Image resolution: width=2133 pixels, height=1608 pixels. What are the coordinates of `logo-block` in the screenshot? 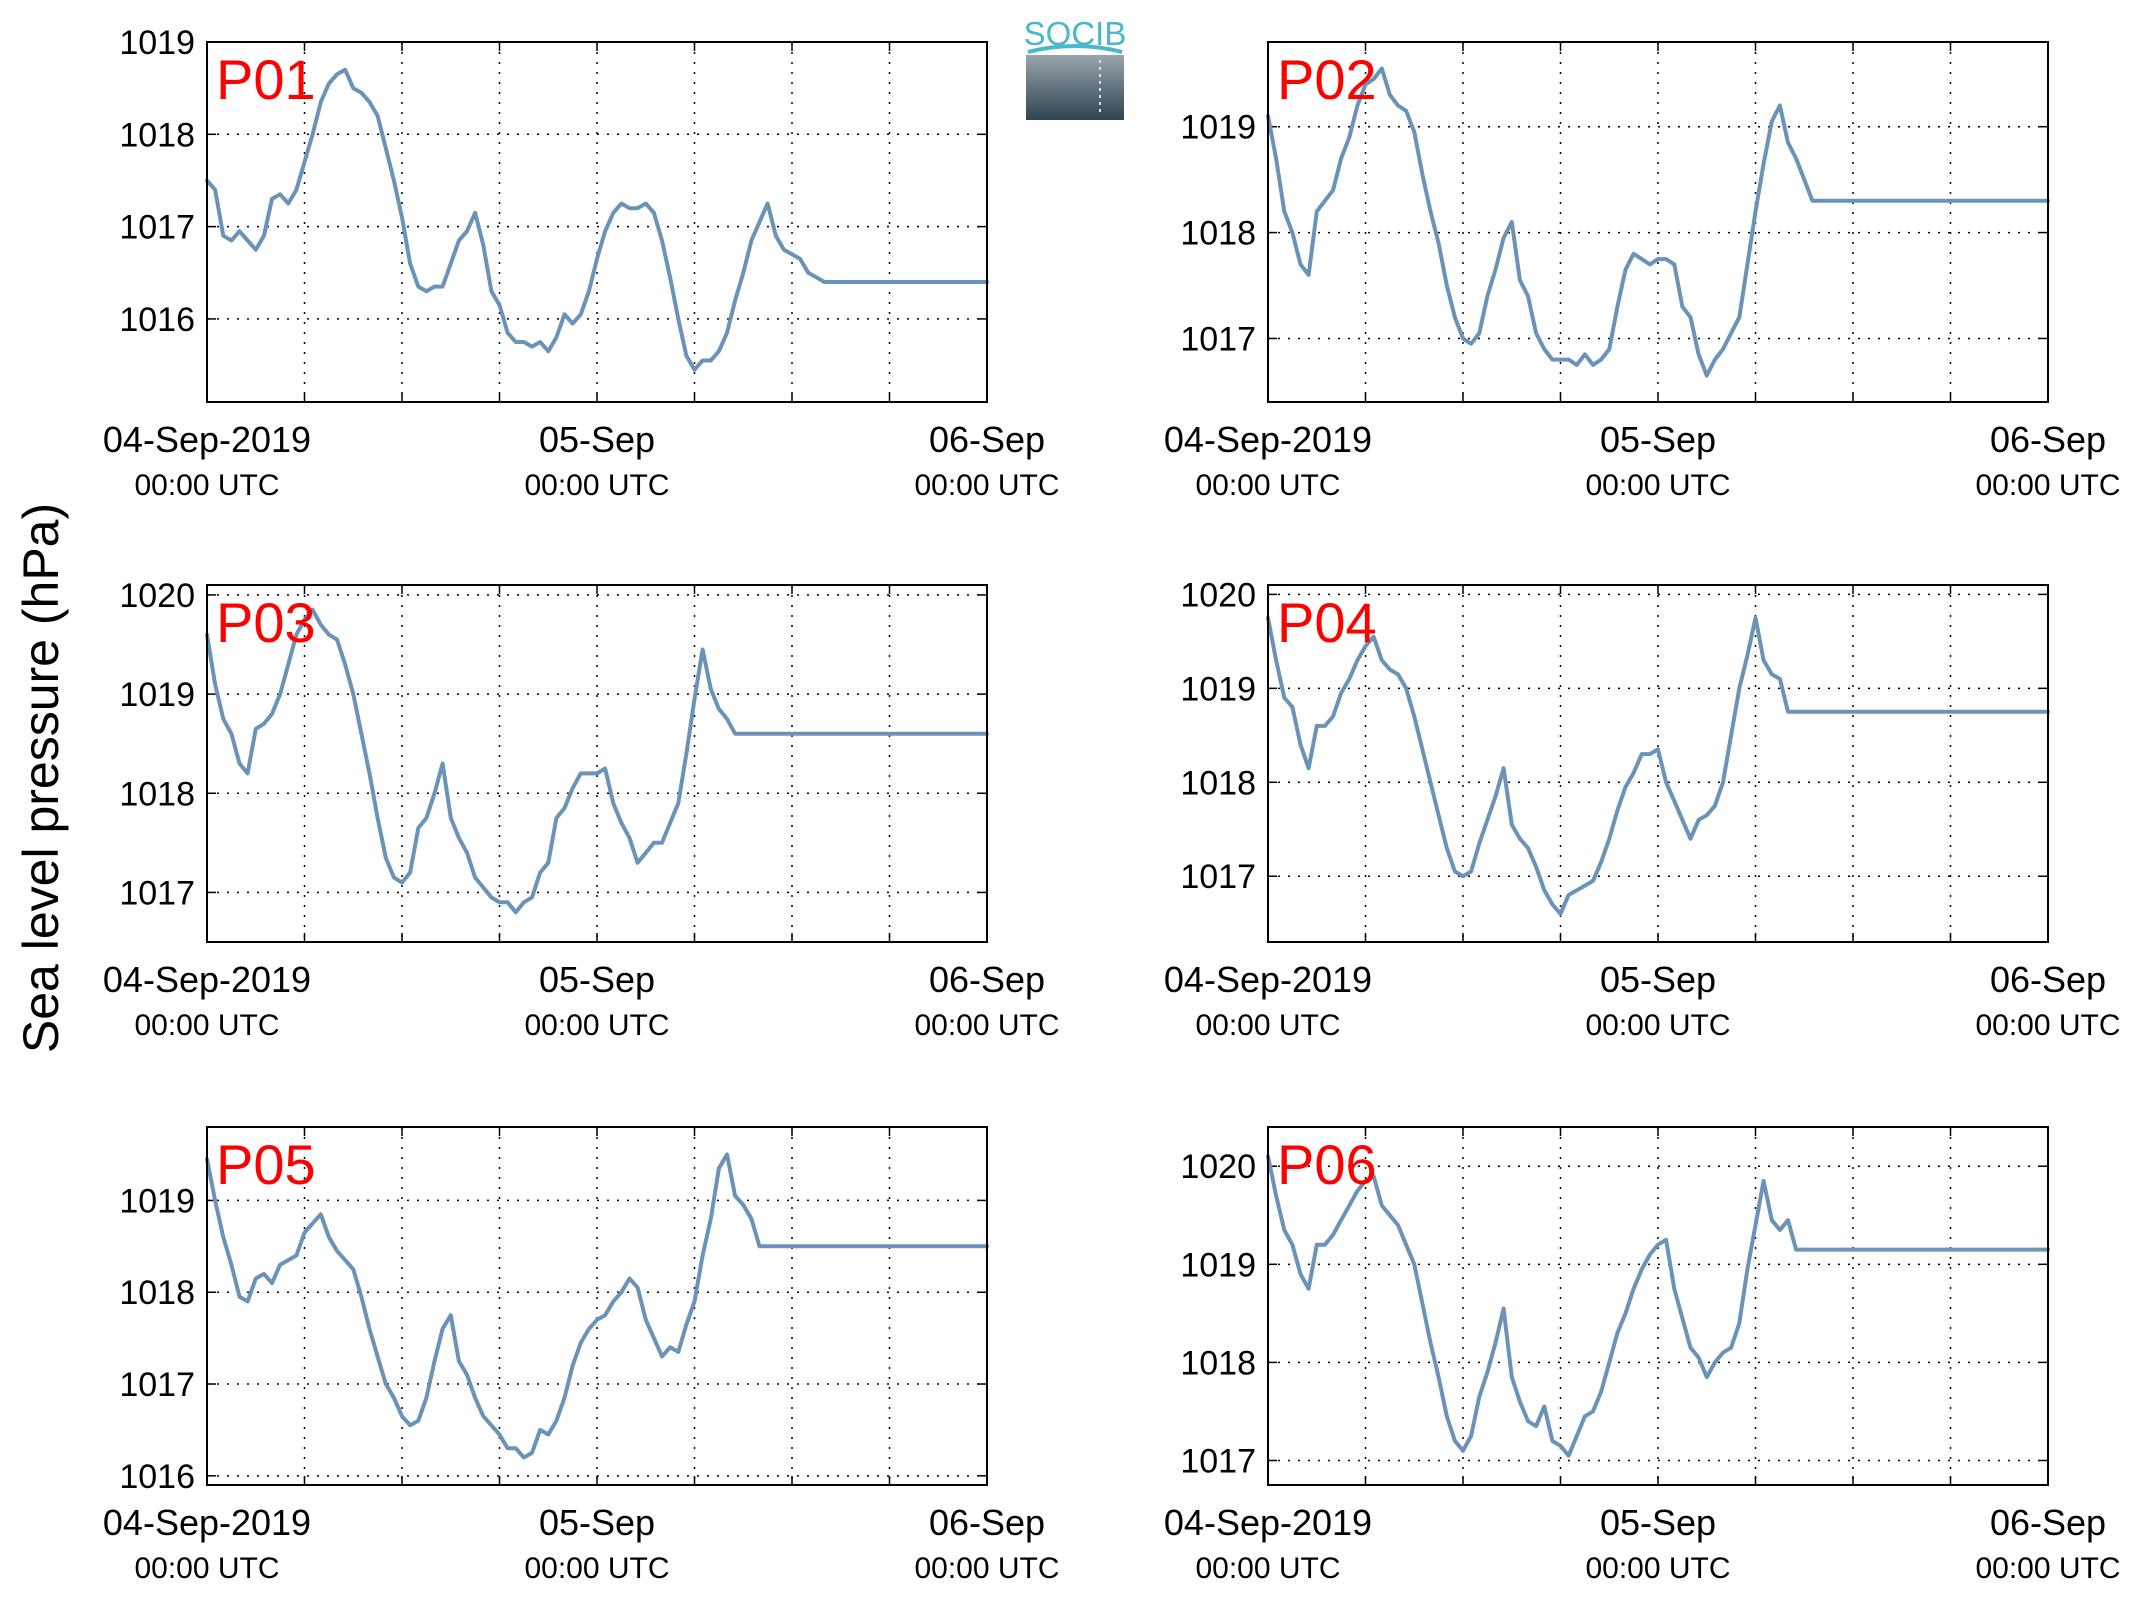 It's located at (1075, 87).